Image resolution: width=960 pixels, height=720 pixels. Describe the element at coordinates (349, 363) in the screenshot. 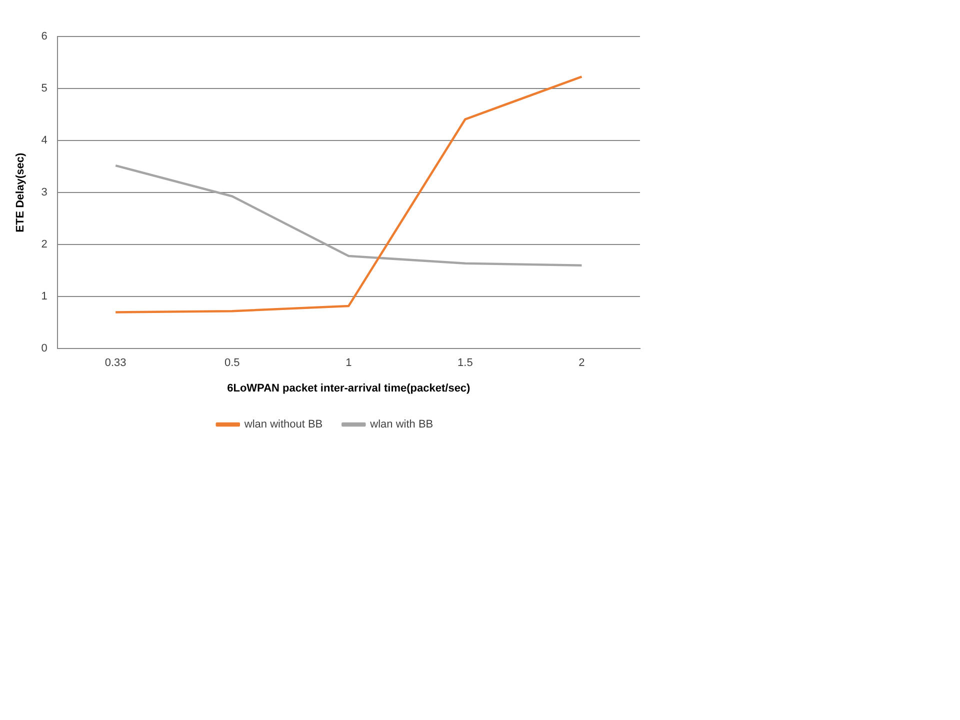

I see `x-tick-label: 1` at that location.